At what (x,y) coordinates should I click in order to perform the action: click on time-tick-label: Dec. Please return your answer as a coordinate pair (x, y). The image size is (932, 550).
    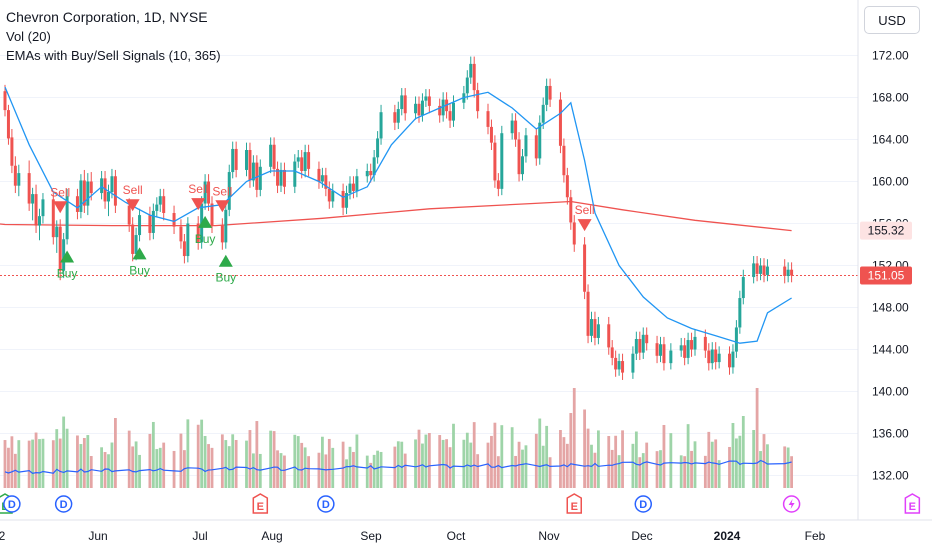
    Looking at the image, I should click on (641, 536).